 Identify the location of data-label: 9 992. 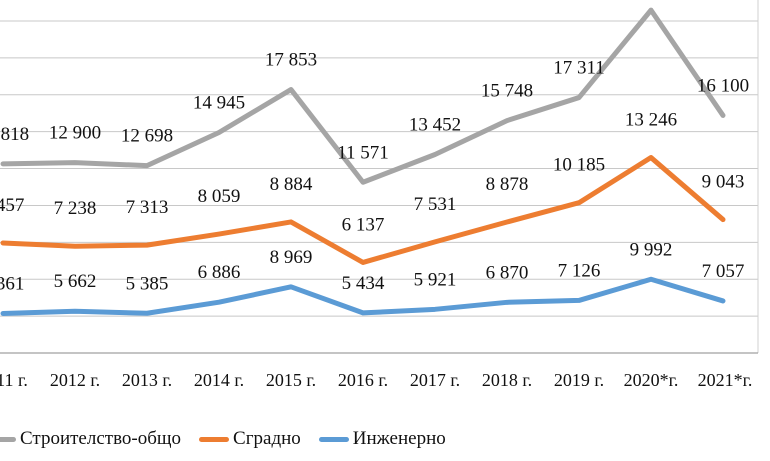
(651, 249).